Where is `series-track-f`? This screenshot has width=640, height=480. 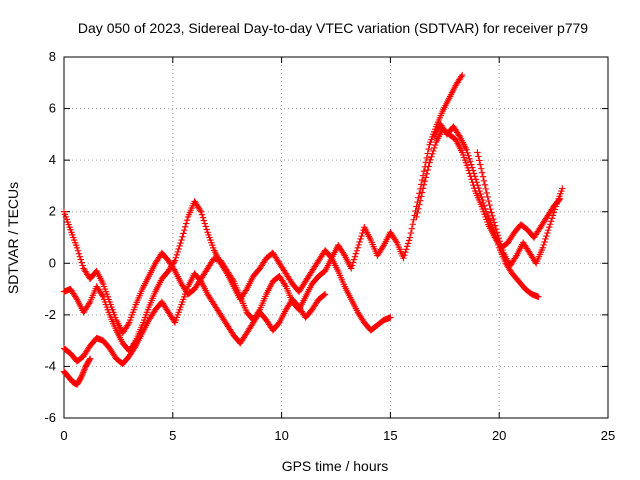 series-track-f is located at coordinates (486, 210).